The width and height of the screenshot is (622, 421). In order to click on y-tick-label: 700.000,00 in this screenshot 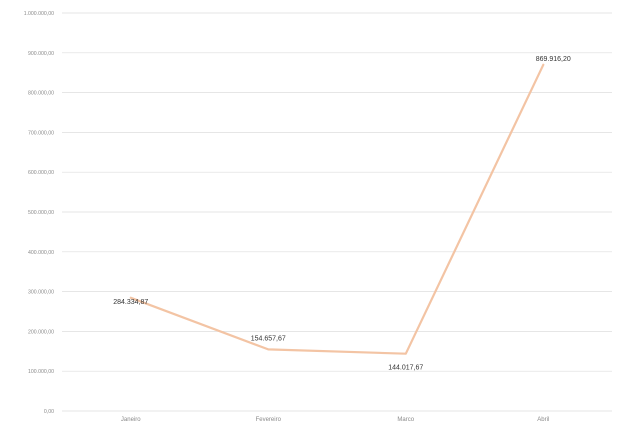, I will do `click(41, 133)`.